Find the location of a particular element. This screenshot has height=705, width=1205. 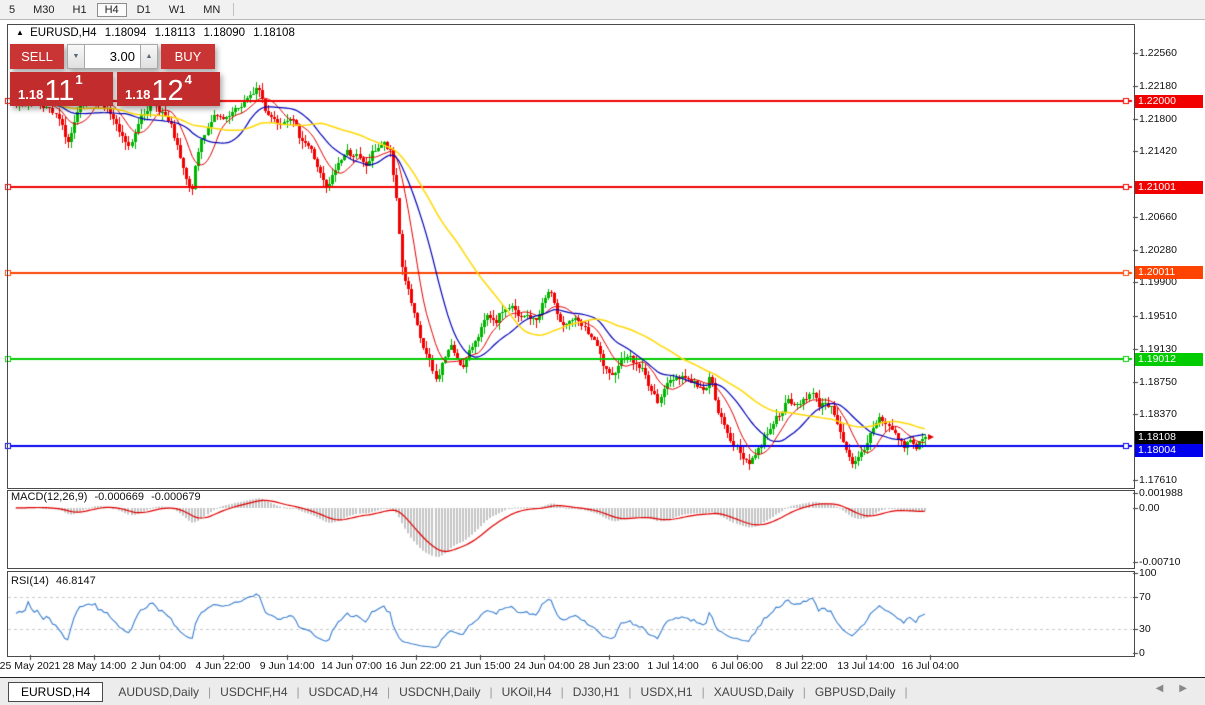

chart-symbol: EURUSD,H4 is located at coordinates (63, 33).